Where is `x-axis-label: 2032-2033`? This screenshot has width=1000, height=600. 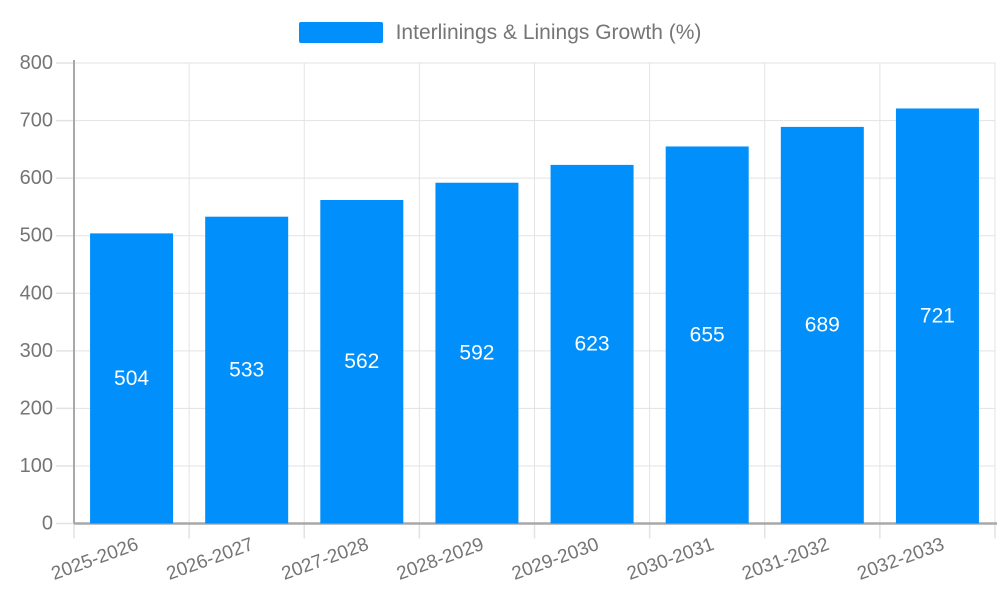 x-axis-label: 2032-2033 is located at coordinates (901, 559).